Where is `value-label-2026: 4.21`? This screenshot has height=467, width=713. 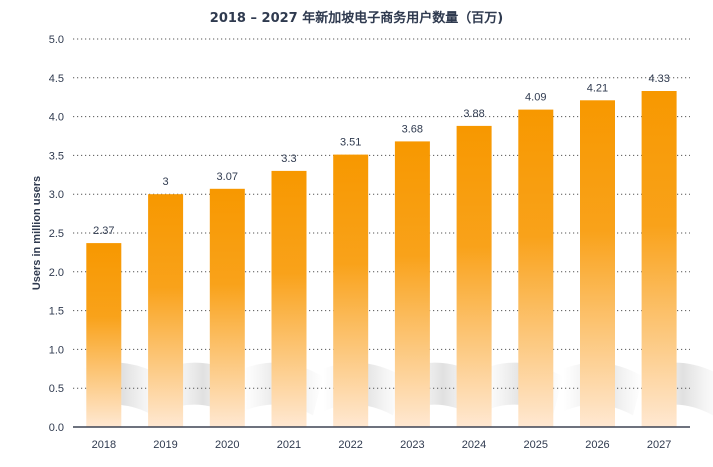 value-label-2026: 4.21 is located at coordinates (597, 88).